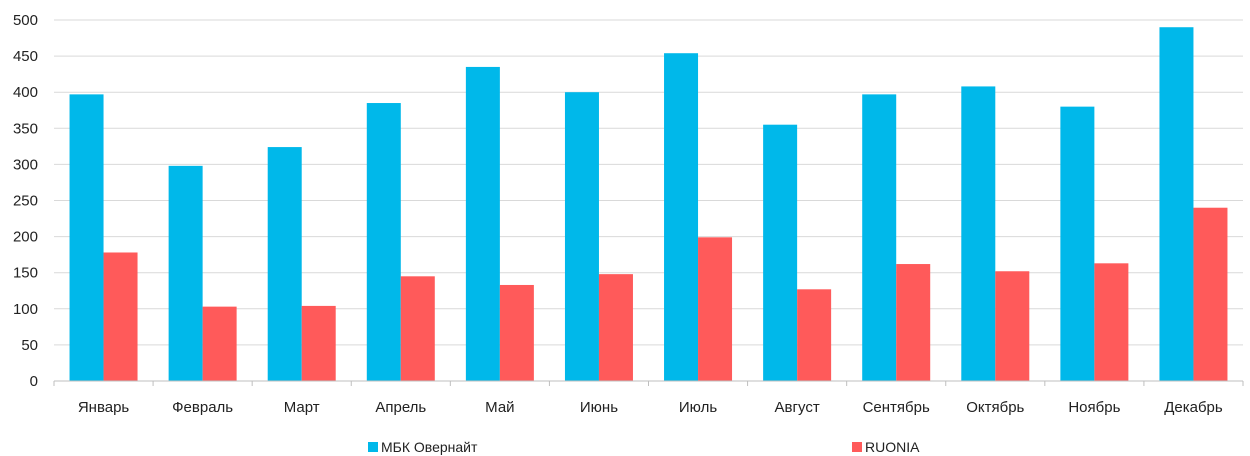  I want to click on legend-label: RUONIA, so click(892, 447).